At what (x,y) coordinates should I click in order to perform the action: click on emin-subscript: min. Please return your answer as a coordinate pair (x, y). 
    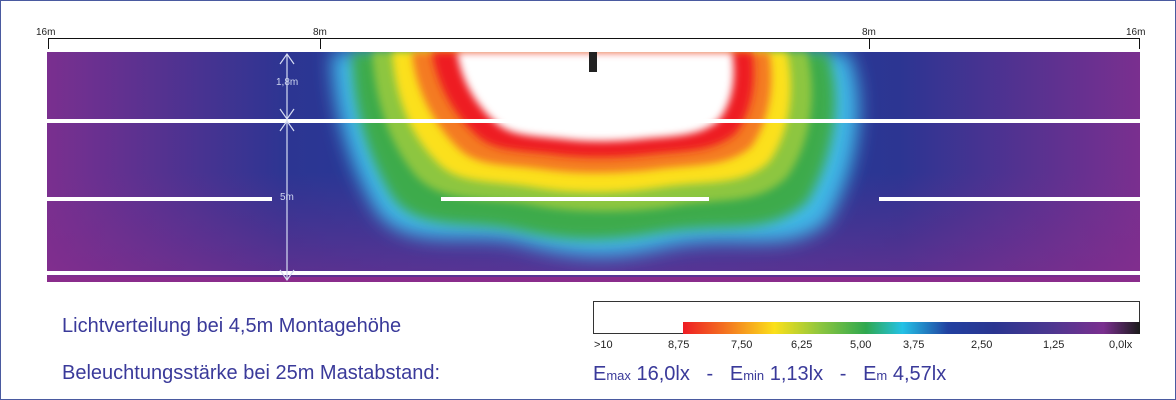
    Looking at the image, I should click on (754, 375).